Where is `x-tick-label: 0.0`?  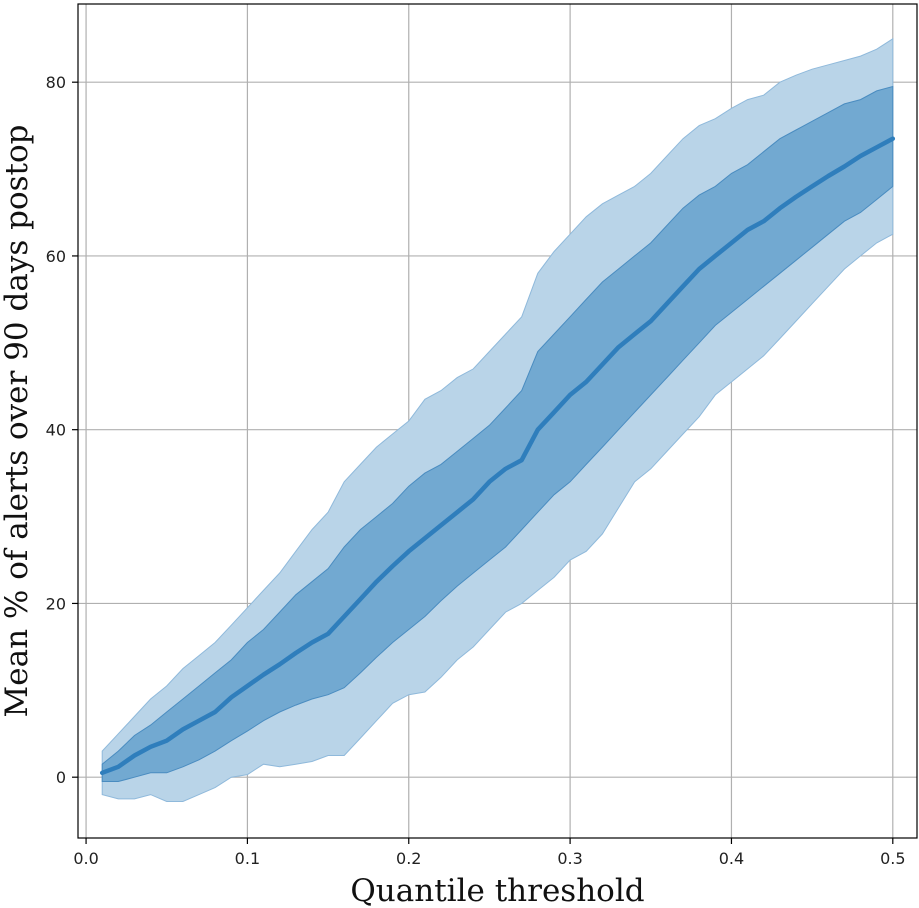 x-tick-label: 0.0 is located at coordinates (85, 858).